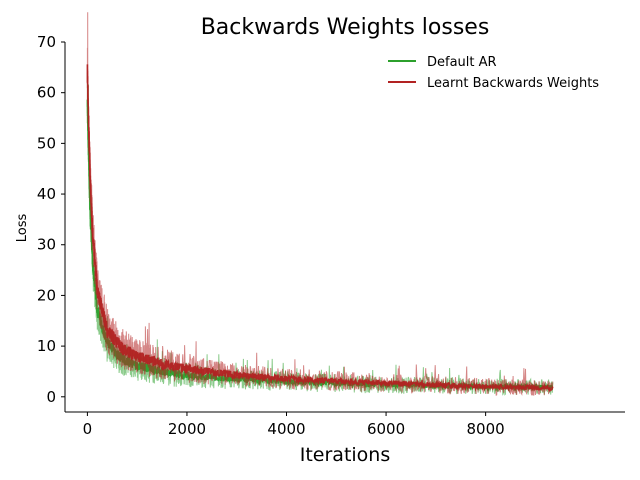 The height and width of the screenshot is (480, 640). I want to click on y-tick-label: 50, so click(46, 143).